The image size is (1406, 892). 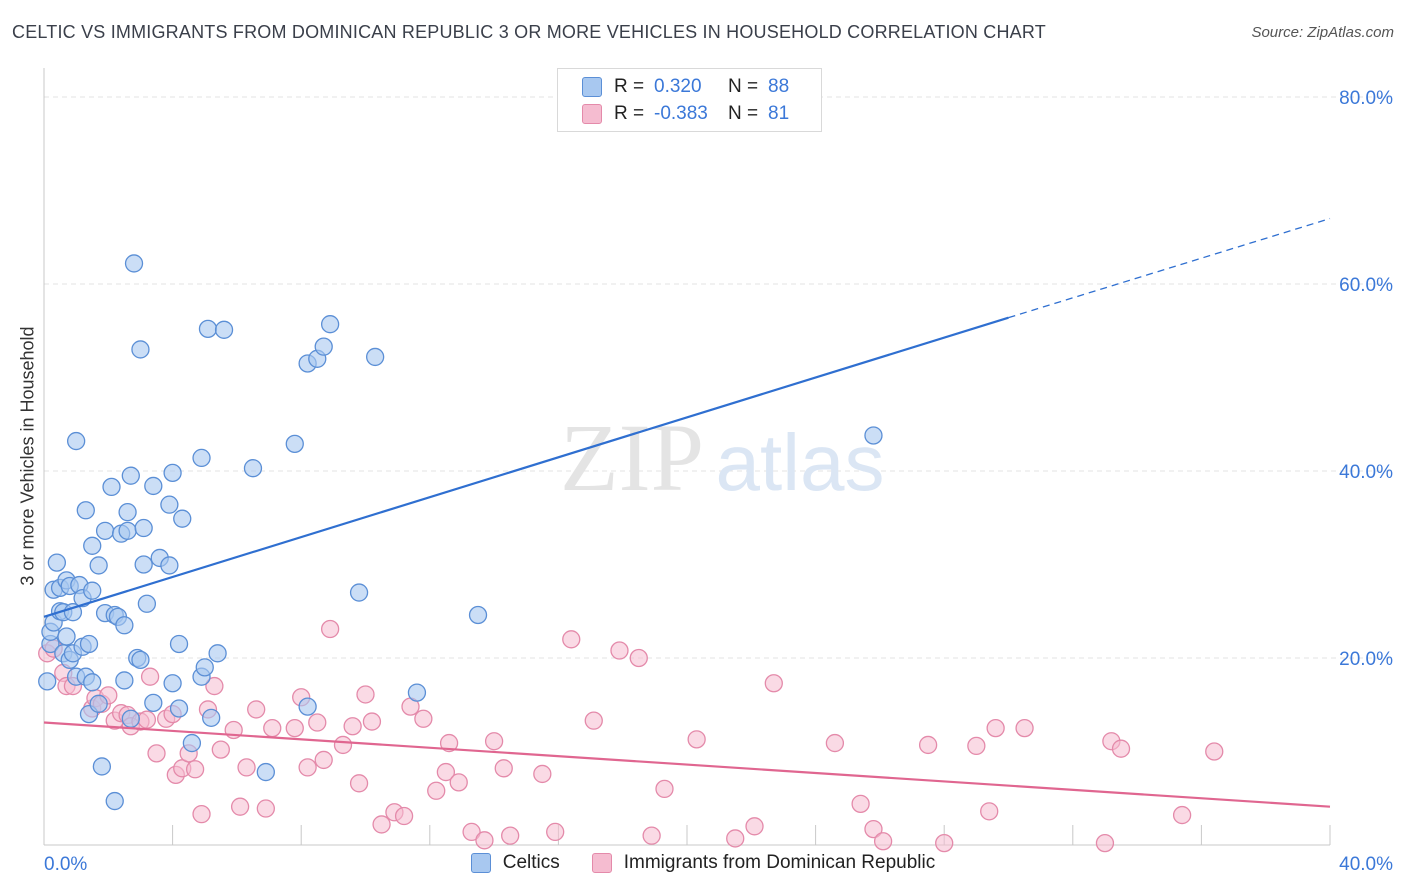 What do you see at coordinates (601, 863) in the screenshot?
I see `dominican-swatch` at bounding box center [601, 863].